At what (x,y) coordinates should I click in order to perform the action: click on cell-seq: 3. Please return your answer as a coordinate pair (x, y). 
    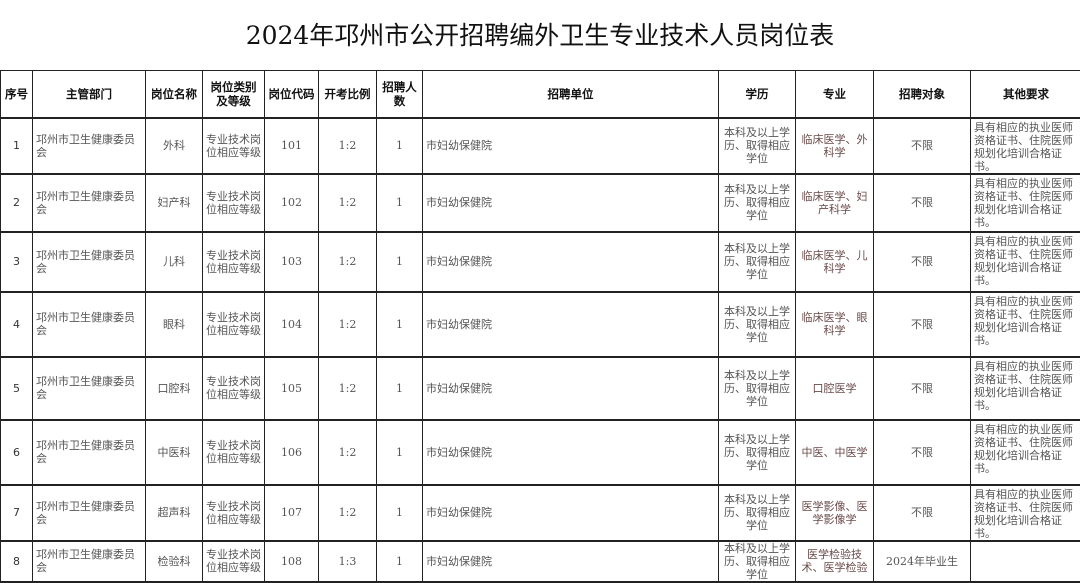
    Looking at the image, I should click on (17, 262).